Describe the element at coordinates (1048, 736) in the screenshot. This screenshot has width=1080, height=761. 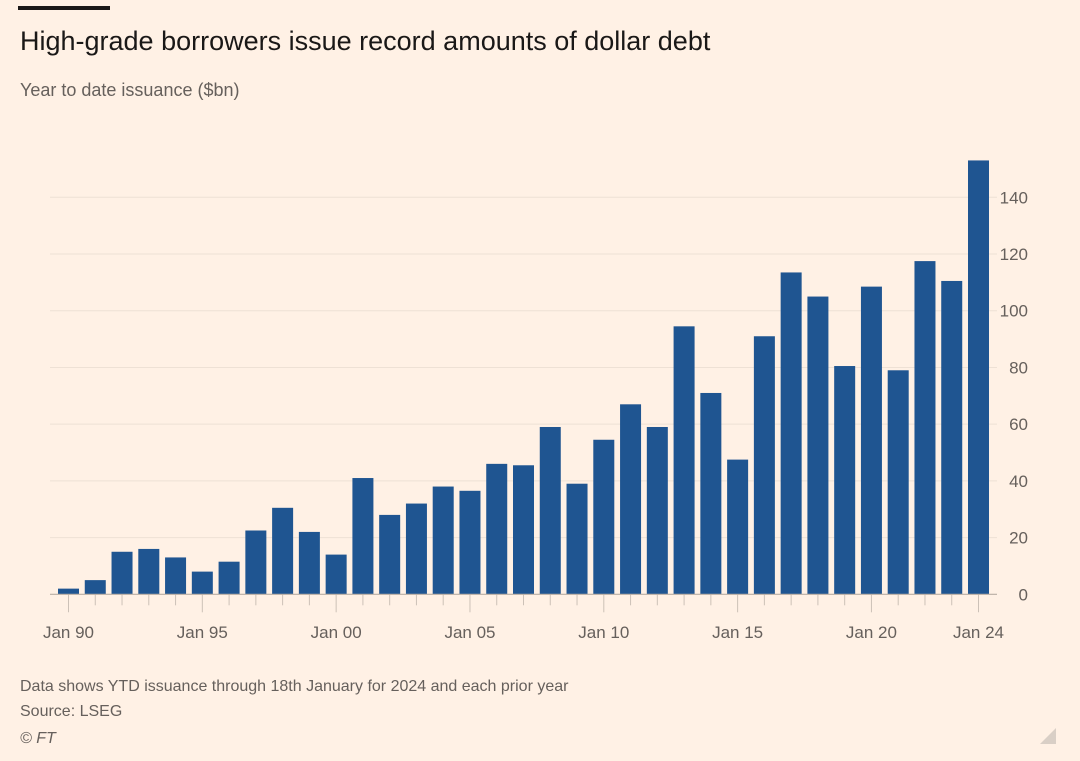
I see `resize-handle-icon` at that location.